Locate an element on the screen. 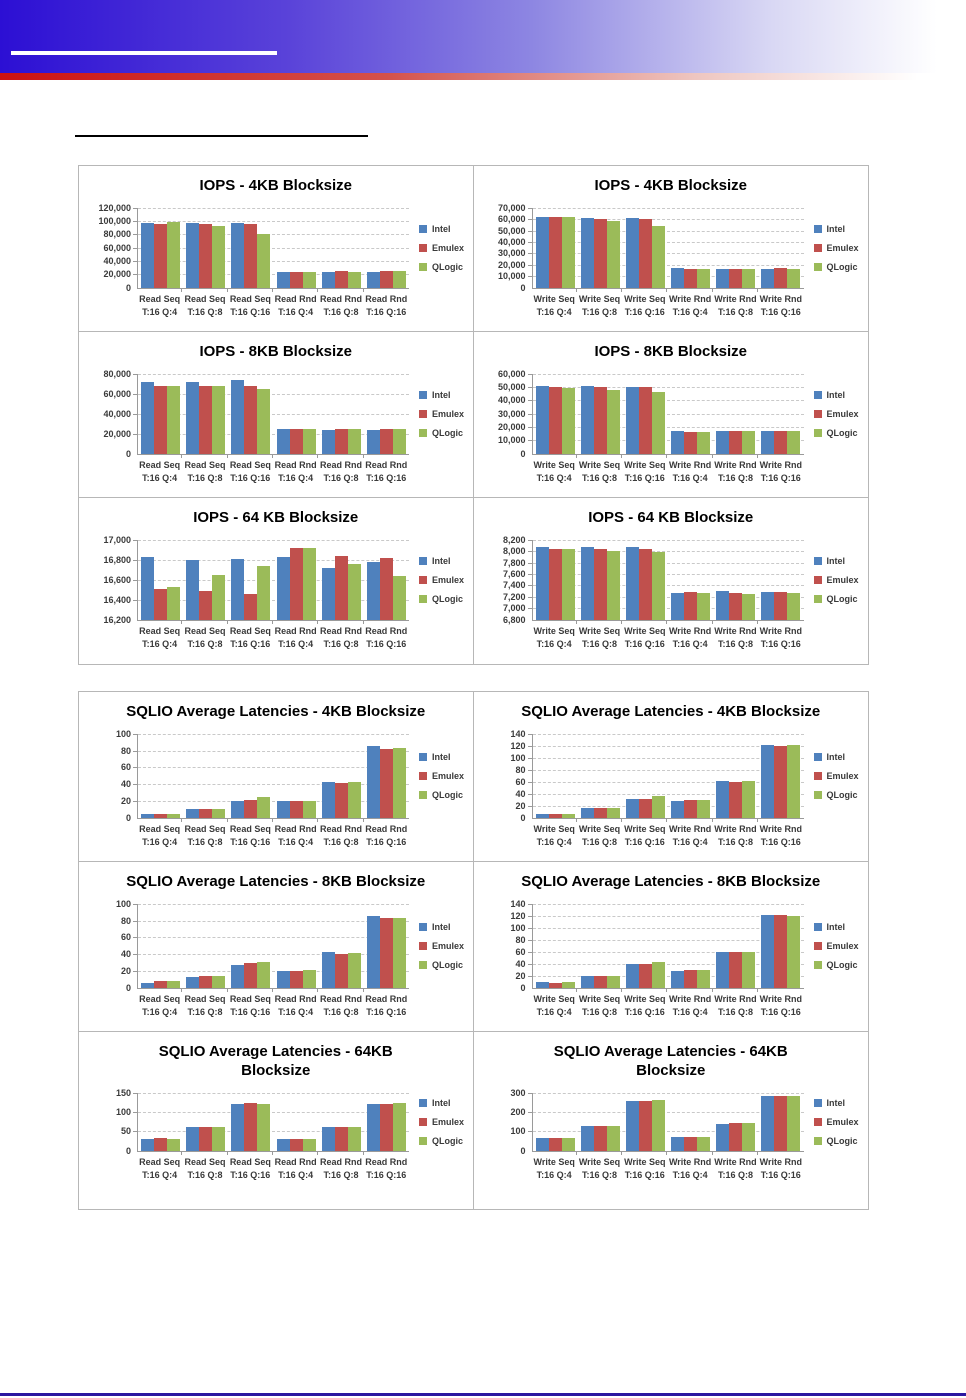  y-tick-label: 70,000 is located at coordinates (511, 207).